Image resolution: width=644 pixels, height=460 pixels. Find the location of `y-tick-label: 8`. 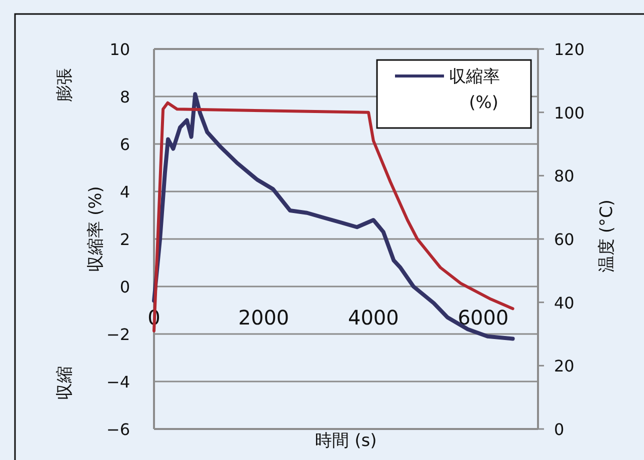

y-tick-label: 8 is located at coordinates (125, 97).